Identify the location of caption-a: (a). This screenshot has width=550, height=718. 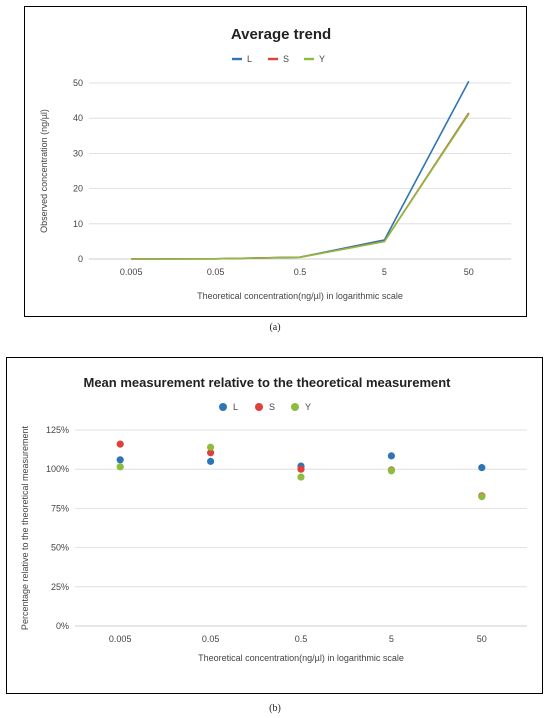
(275, 327).